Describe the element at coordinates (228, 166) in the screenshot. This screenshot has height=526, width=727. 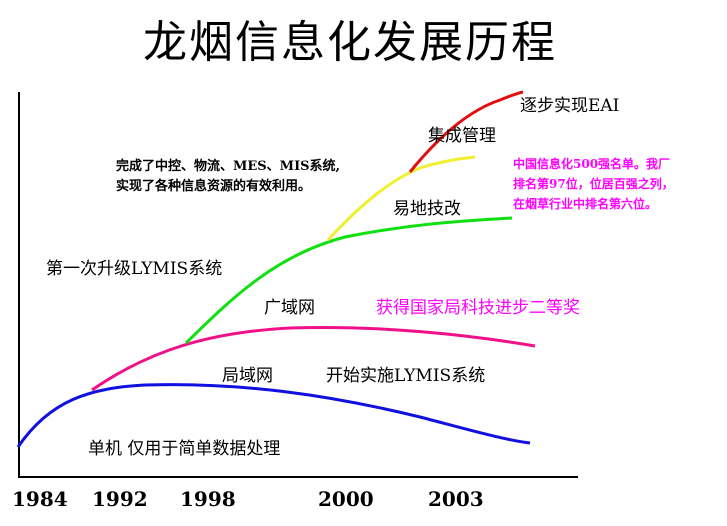
I see `label-completed-1: 完成了中控、物流、MES、MIS系统,` at that location.